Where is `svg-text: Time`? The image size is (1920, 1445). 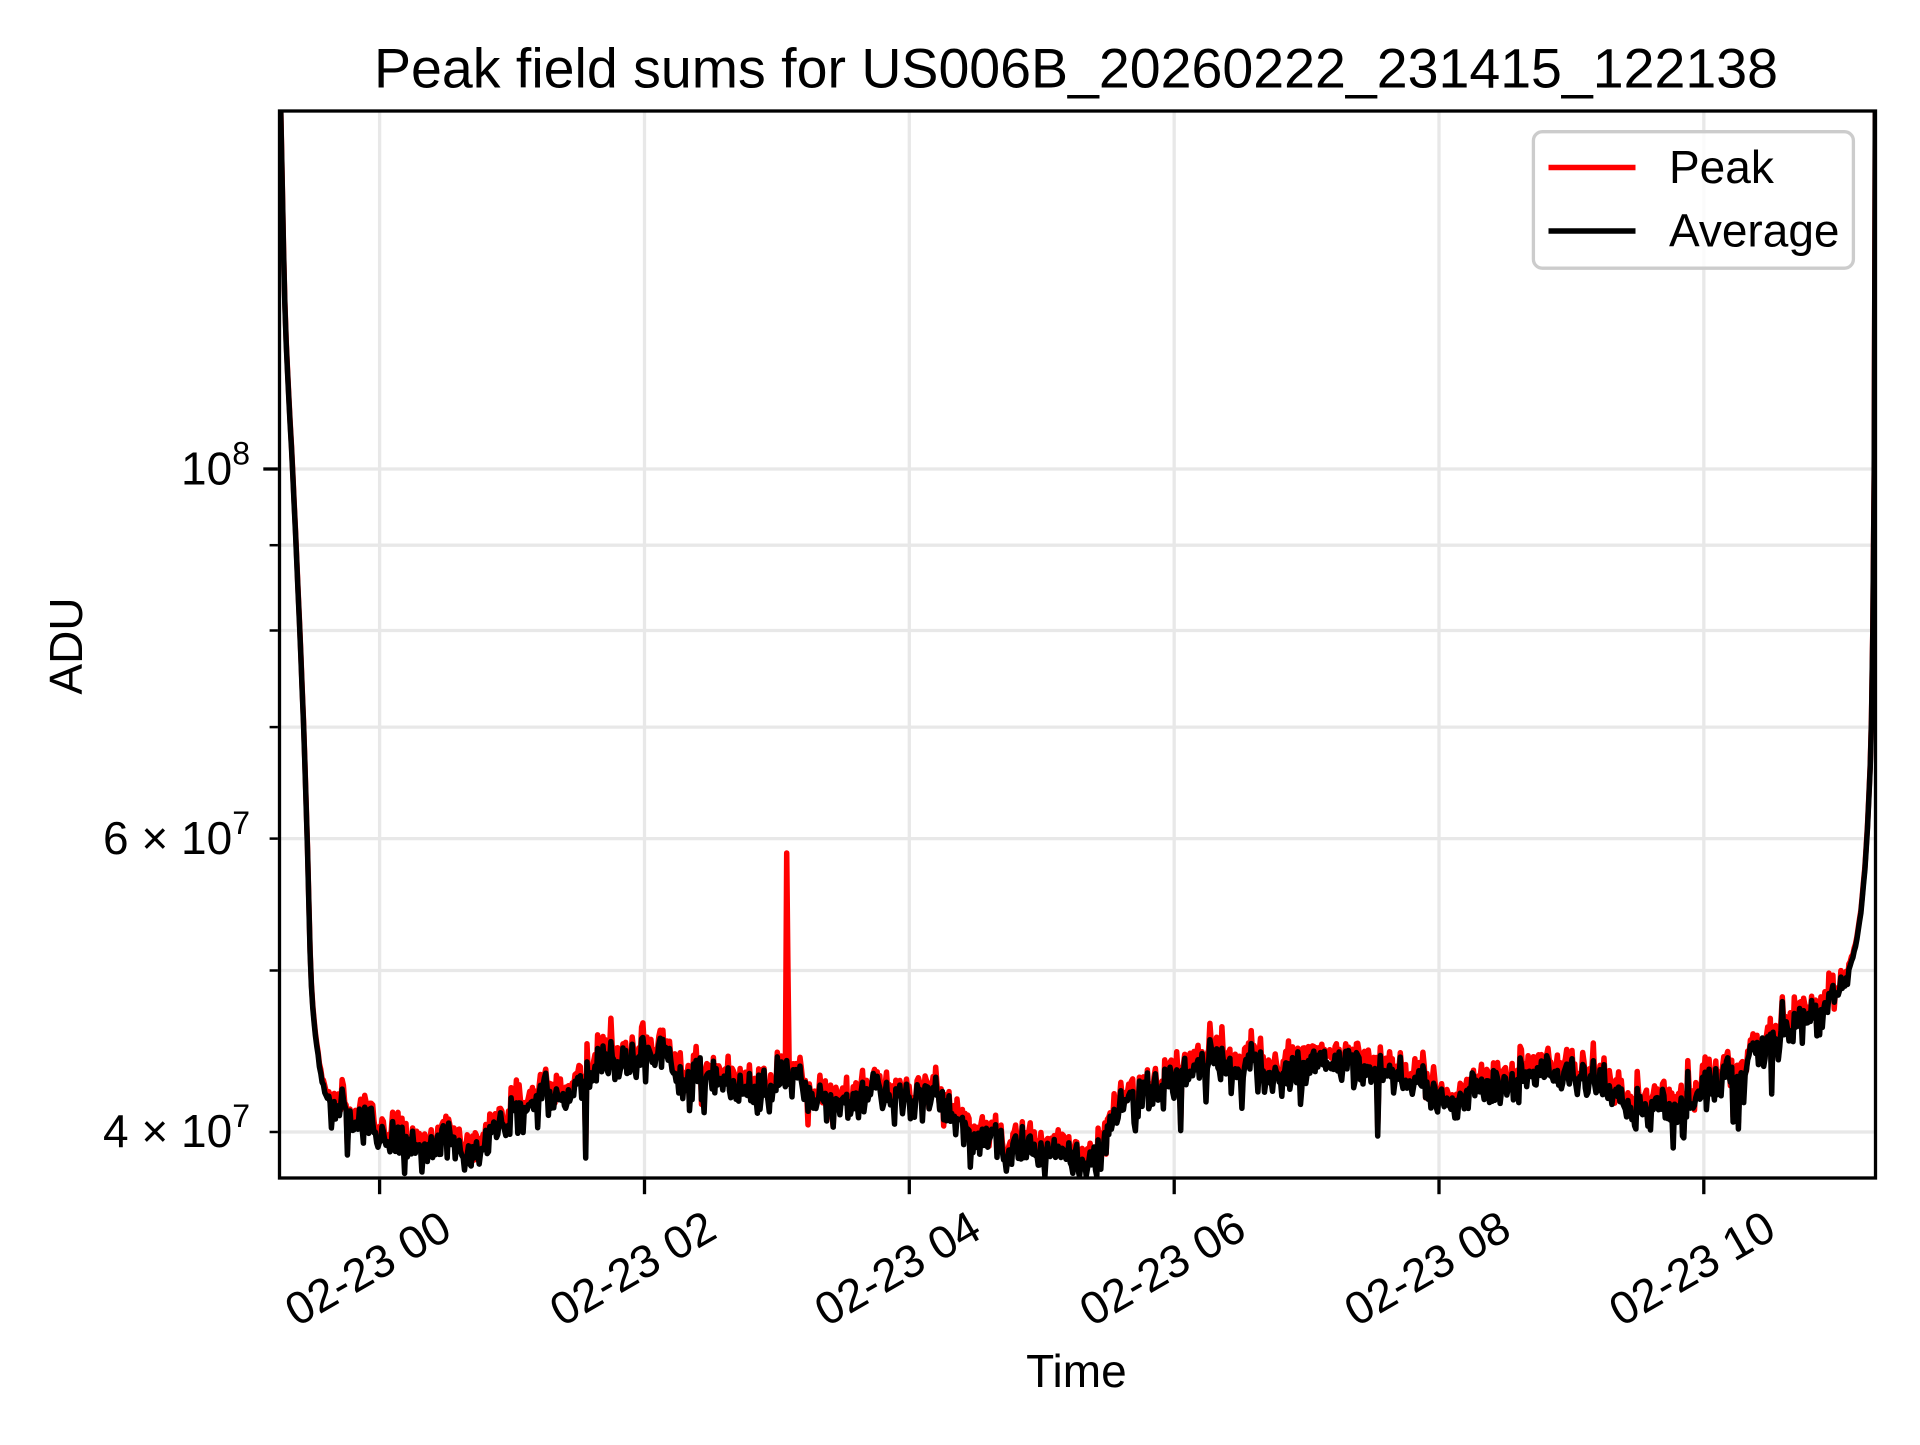
svg-text: Time is located at coordinates (1076, 1371).